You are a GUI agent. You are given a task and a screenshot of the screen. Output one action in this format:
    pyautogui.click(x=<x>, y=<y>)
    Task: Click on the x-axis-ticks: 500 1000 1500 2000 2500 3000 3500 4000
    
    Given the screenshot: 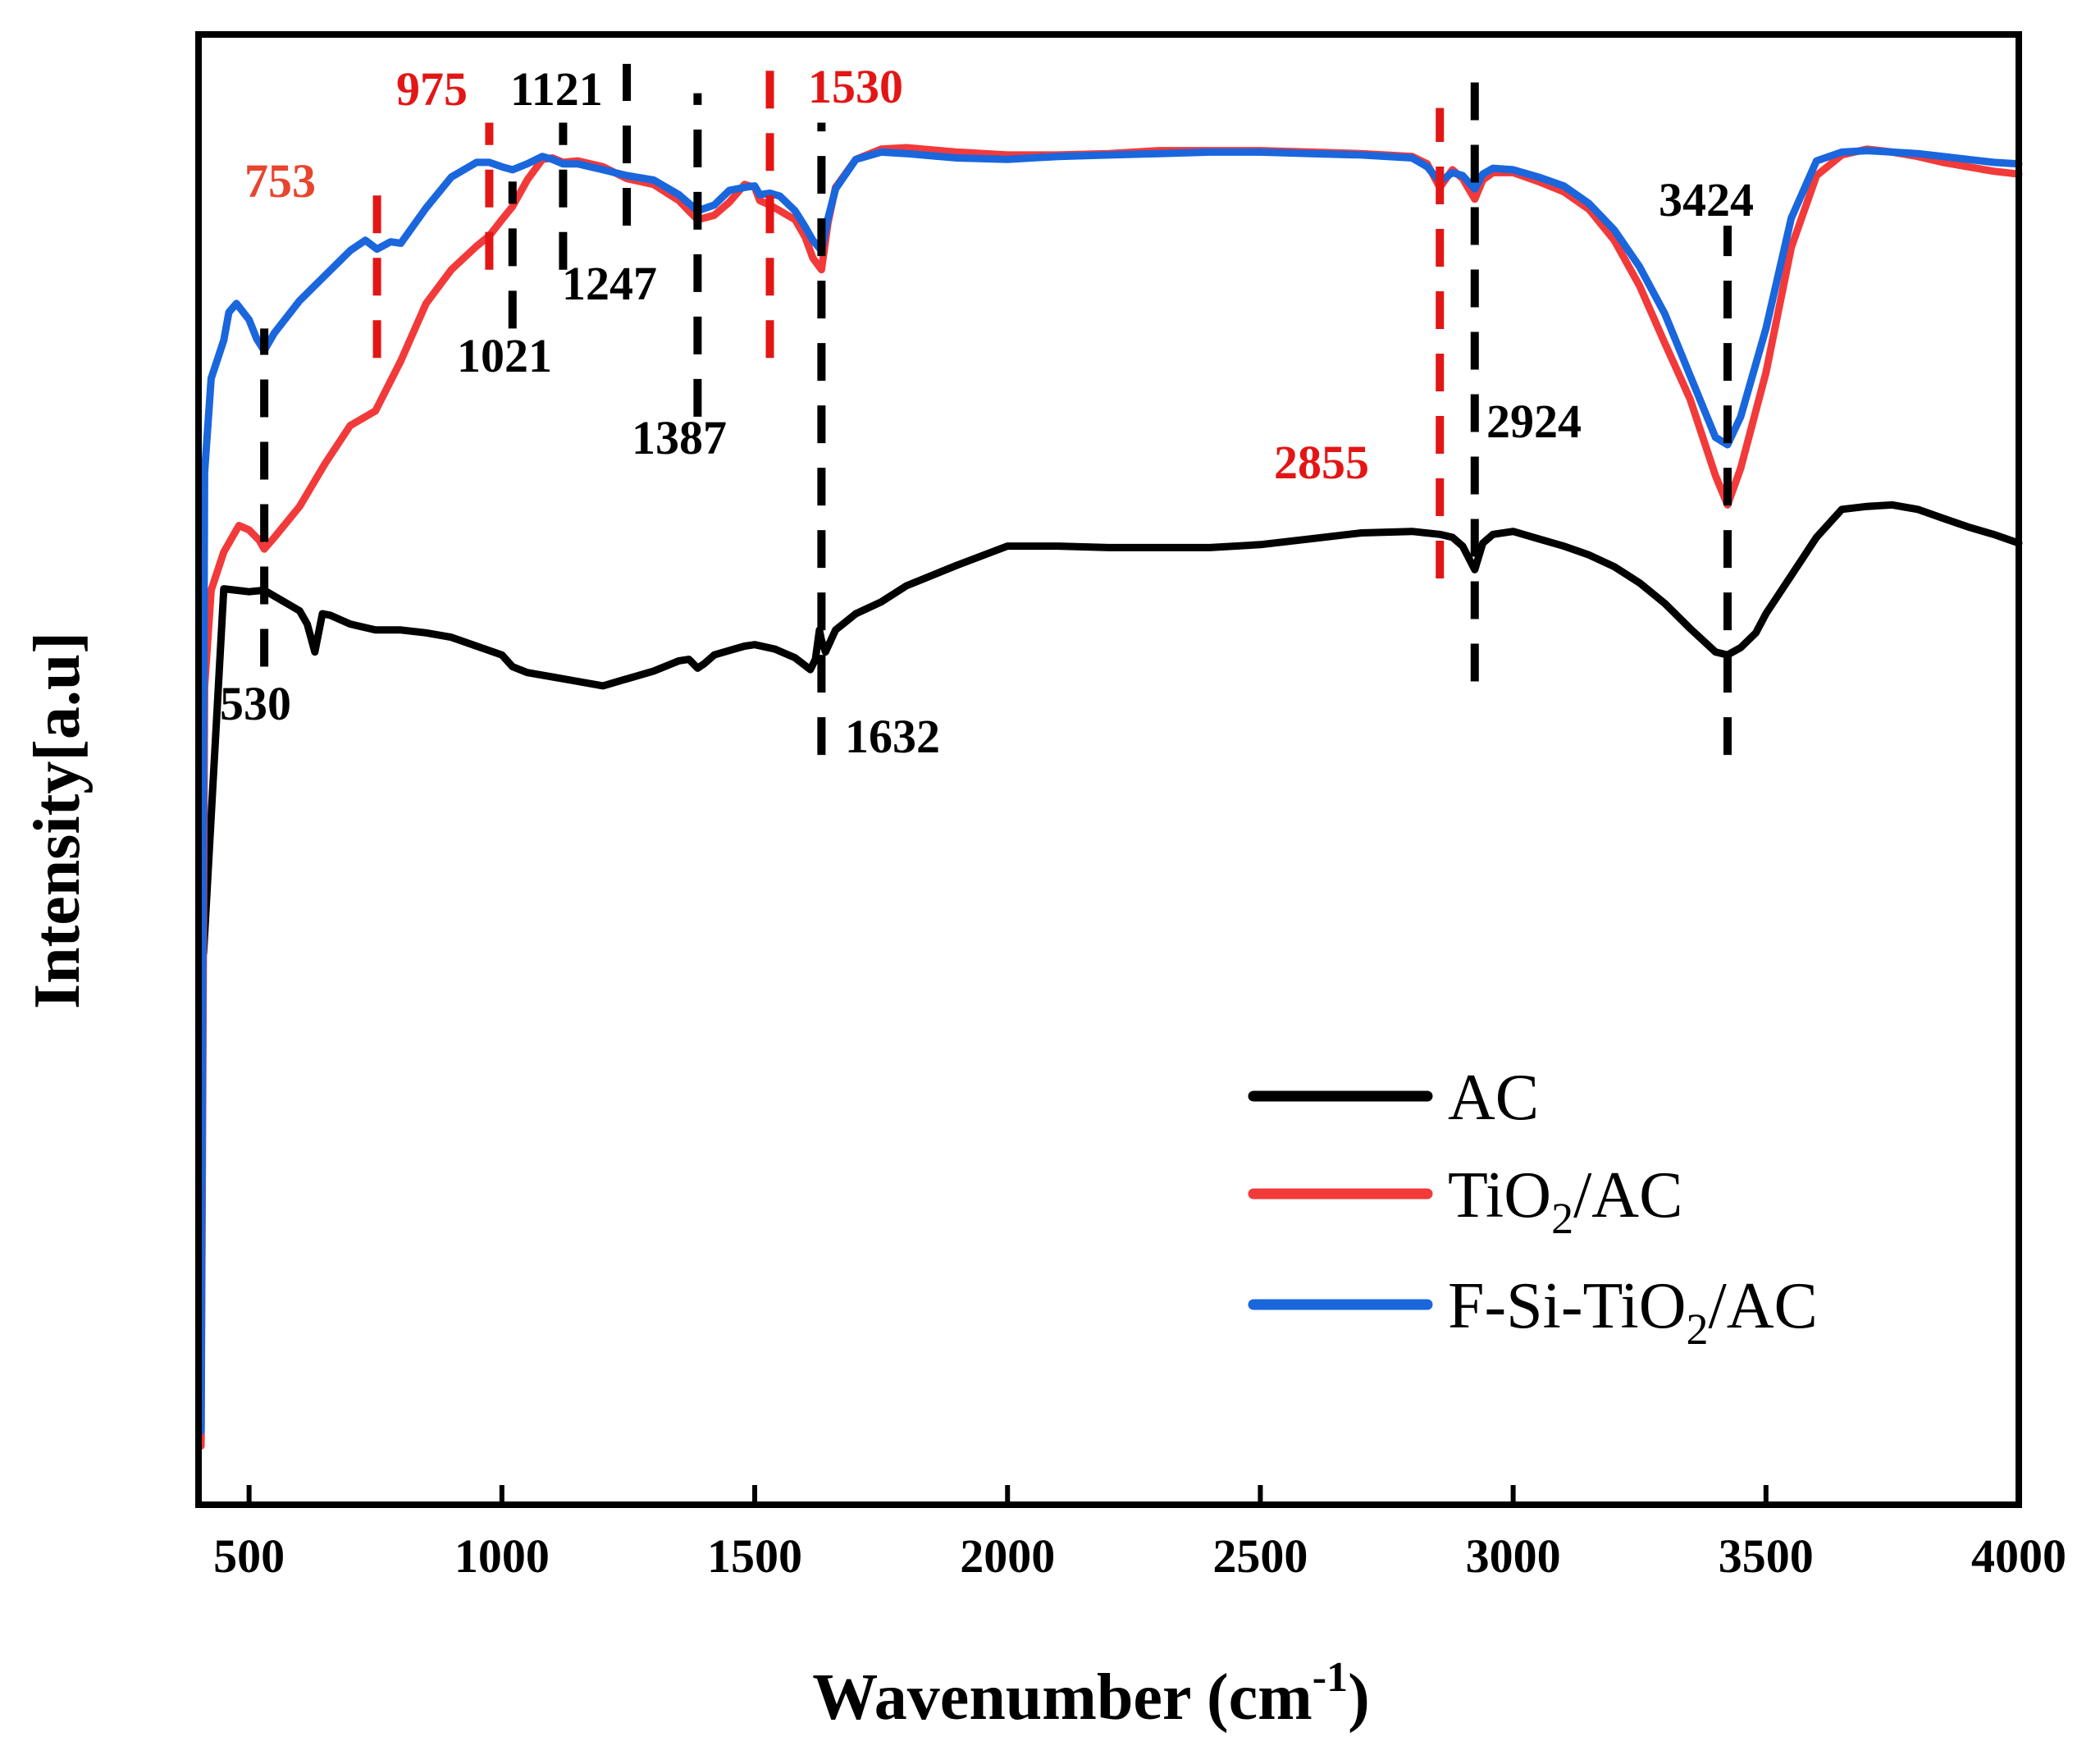 What is the action you would take?
    pyautogui.click(x=1139, y=1534)
    